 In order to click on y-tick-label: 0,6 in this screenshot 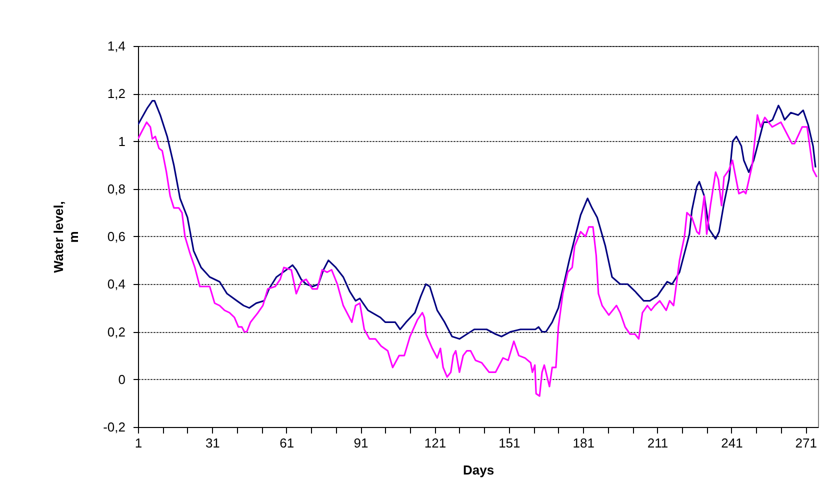, I will do `click(116, 236)`.